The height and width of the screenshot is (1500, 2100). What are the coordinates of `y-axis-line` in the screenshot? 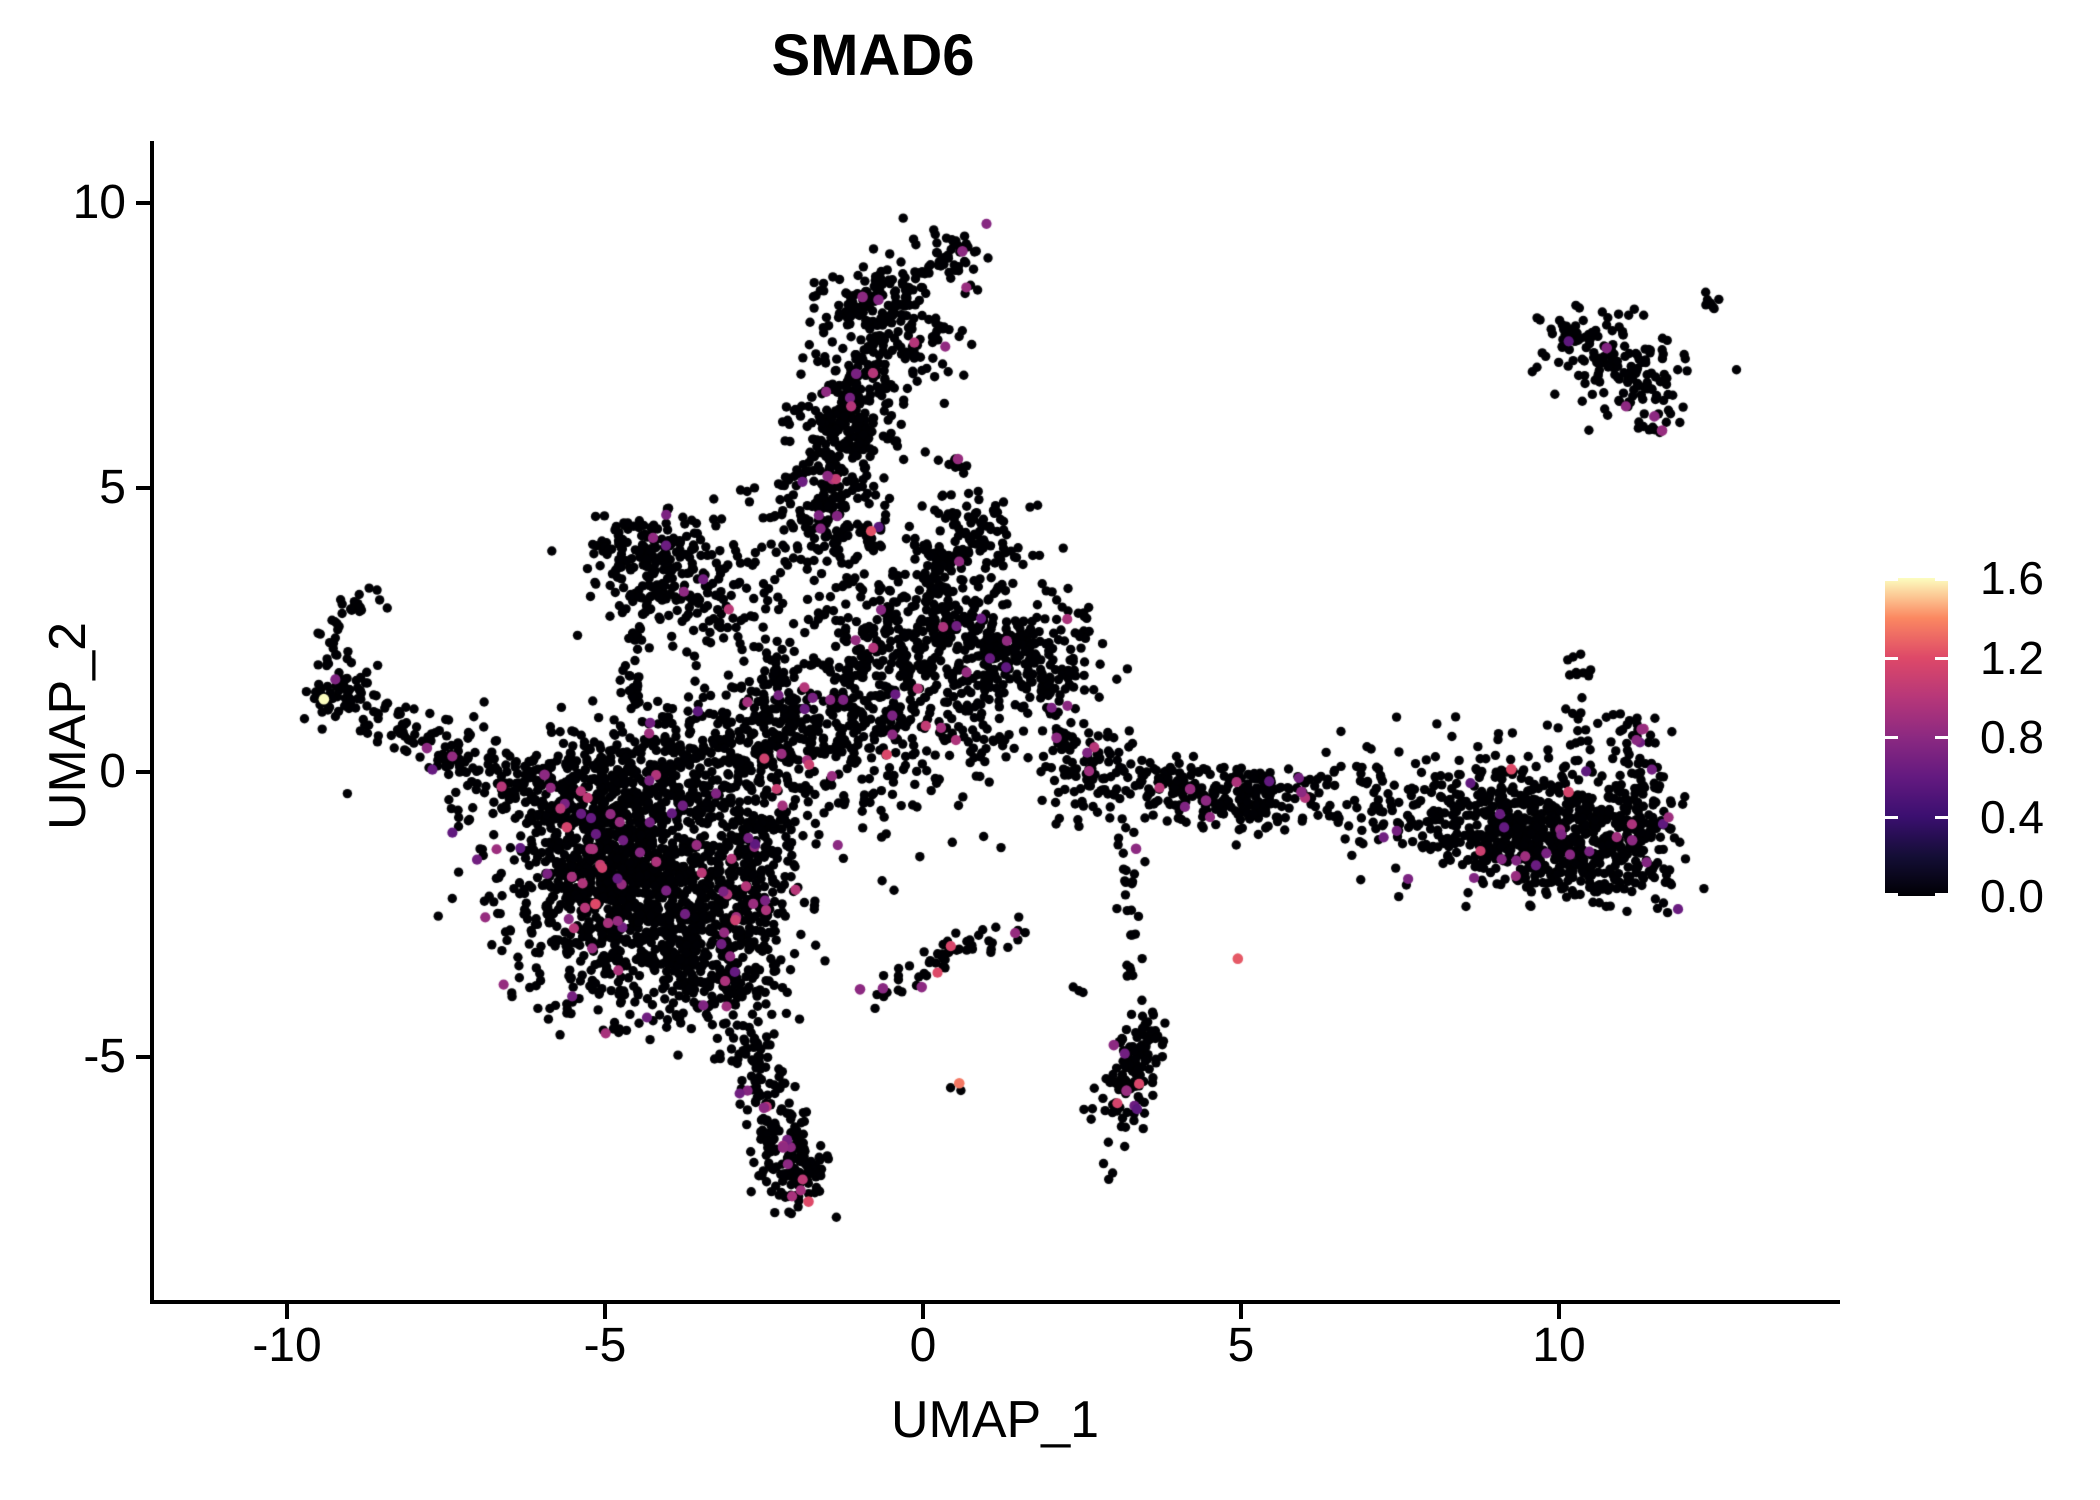 It's located at (152, 722).